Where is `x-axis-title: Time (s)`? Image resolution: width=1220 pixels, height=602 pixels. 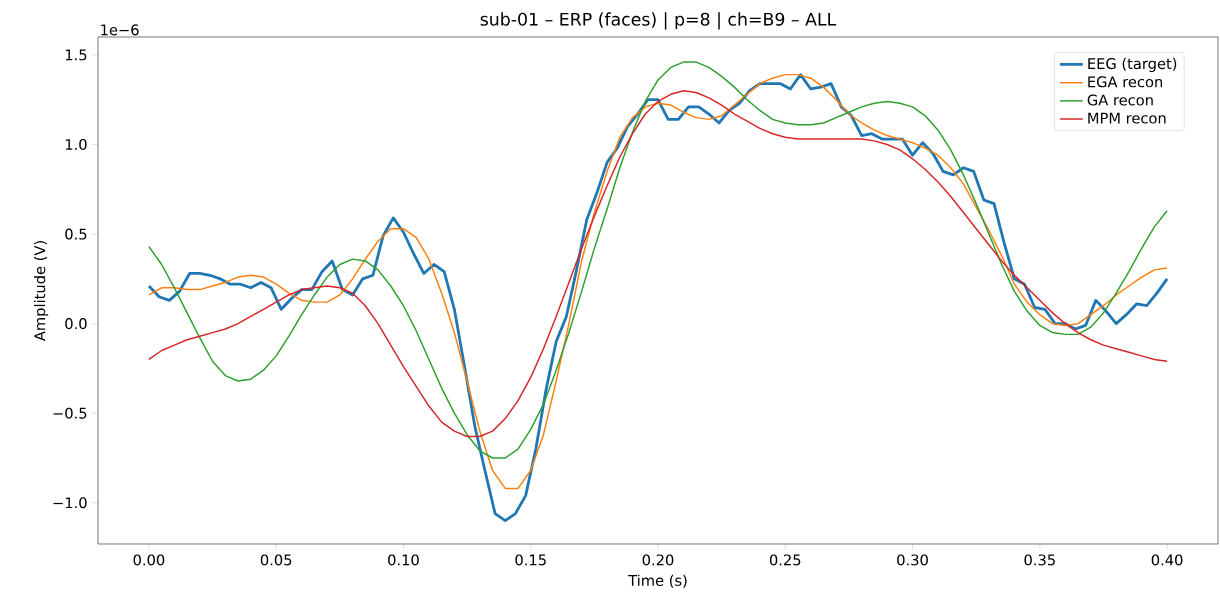 x-axis-title: Time (s) is located at coordinates (657, 581).